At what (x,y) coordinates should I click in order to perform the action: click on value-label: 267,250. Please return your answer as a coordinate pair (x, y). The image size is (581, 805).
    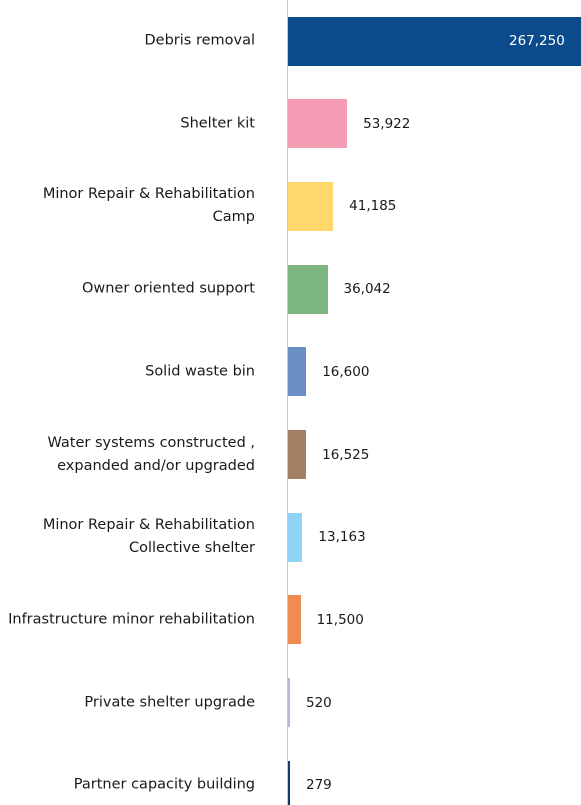
    Looking at the image, I should click on (537, 41).